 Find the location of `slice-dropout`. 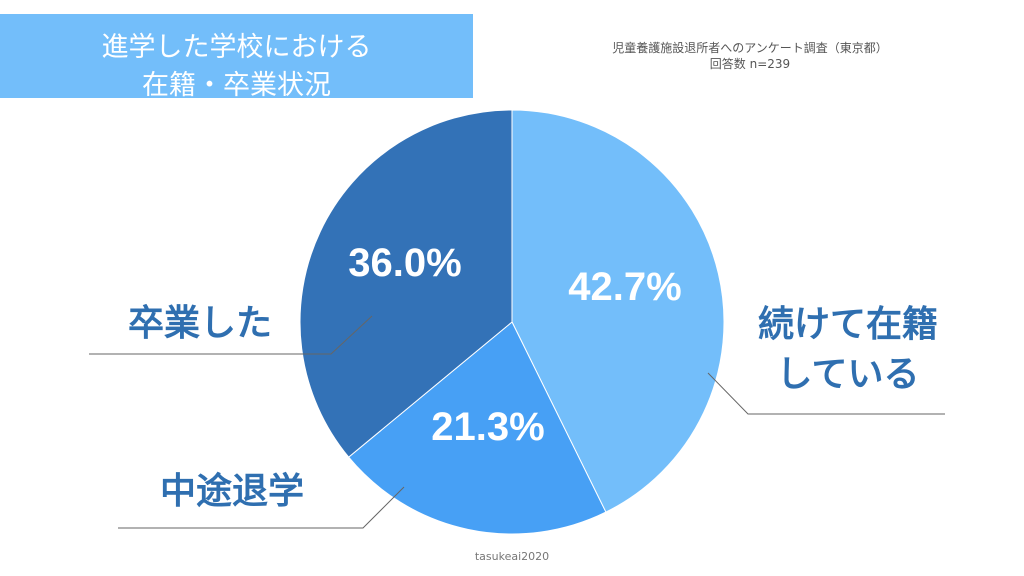

slice-dropout is located at coordinates (477, 428).